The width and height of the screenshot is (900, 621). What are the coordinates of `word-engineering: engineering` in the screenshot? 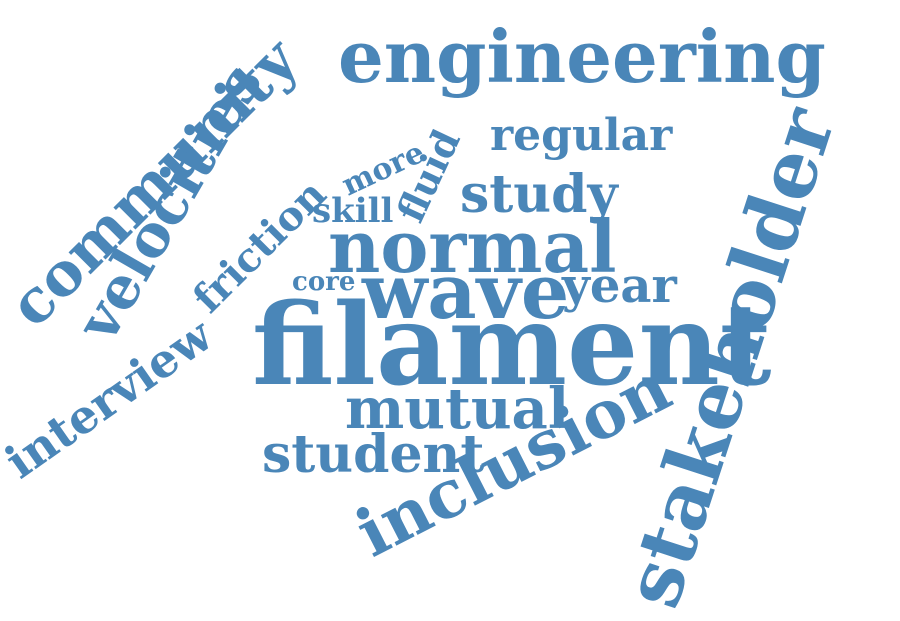 It's located at (582, 56).